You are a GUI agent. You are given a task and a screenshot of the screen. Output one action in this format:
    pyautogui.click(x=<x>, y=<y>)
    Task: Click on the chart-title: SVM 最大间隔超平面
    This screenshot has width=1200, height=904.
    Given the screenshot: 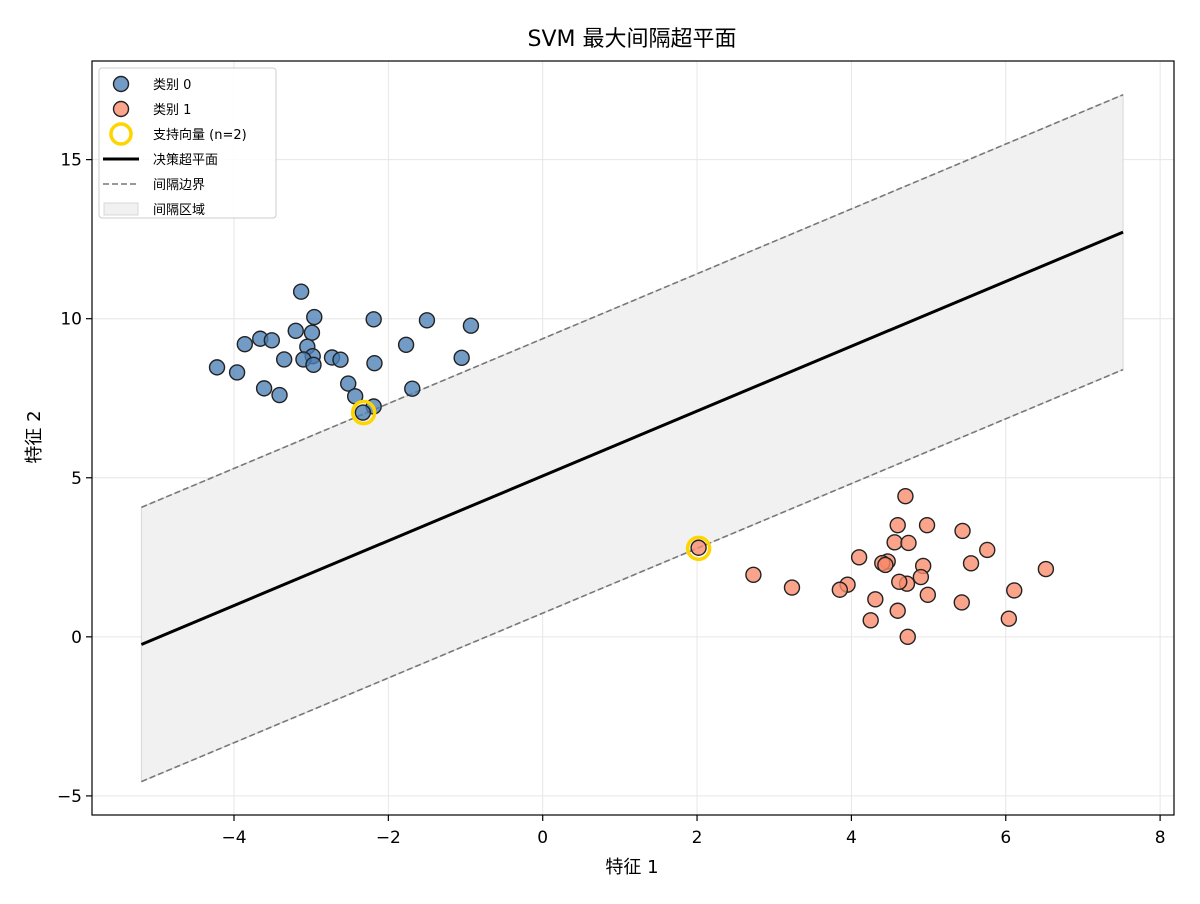 What is the action you would take?
    pyautogui.click(x=632, y=39)
    